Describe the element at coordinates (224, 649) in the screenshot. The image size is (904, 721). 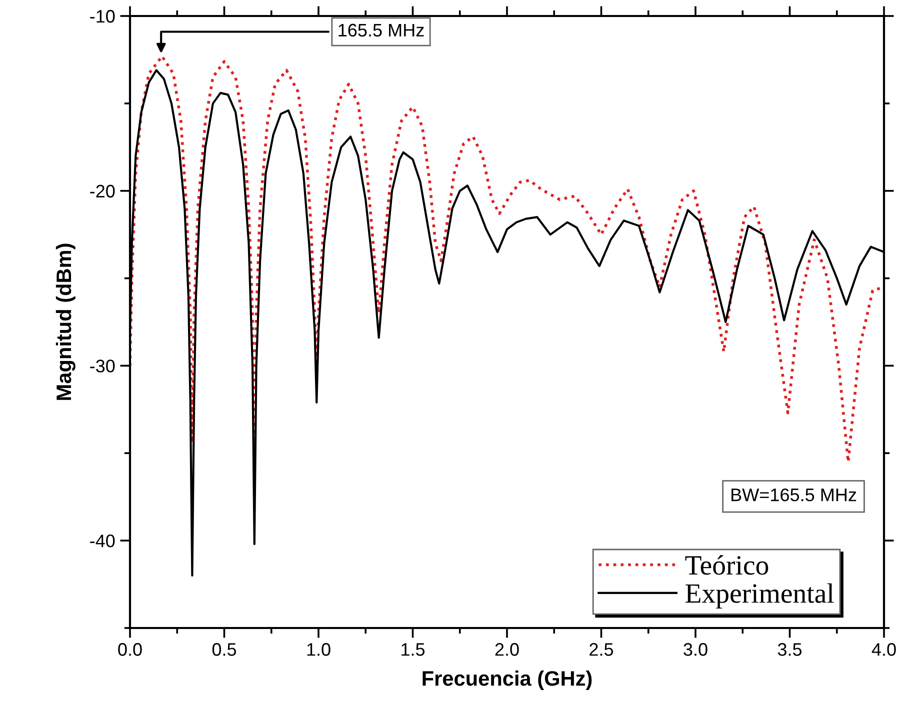
I see `x-tick-label: 0.5` at that location.